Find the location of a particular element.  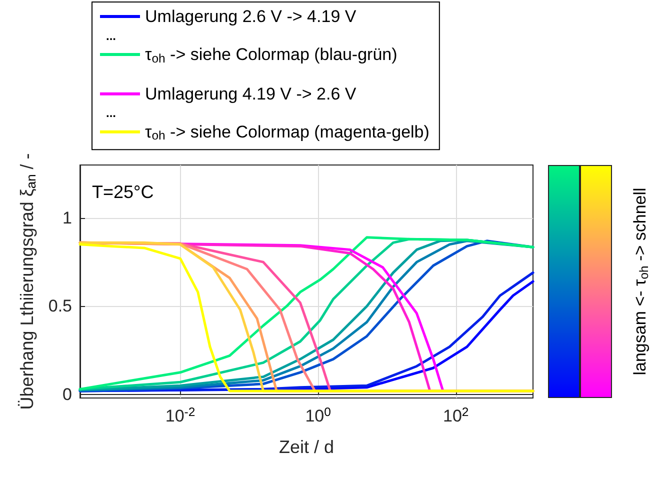

legend-label: Umlagerung 4.19 V -> 2.6 V is located at coordinates (251, 94).